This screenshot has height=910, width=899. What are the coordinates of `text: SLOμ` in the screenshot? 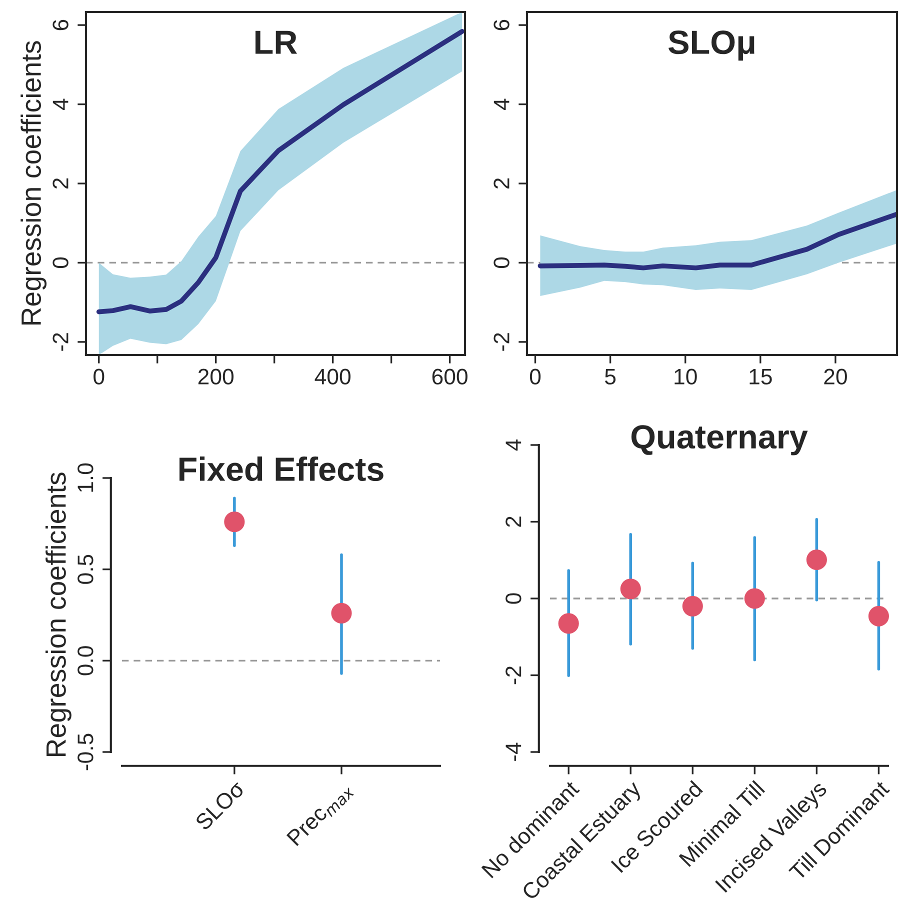 It's located at (711, 45).